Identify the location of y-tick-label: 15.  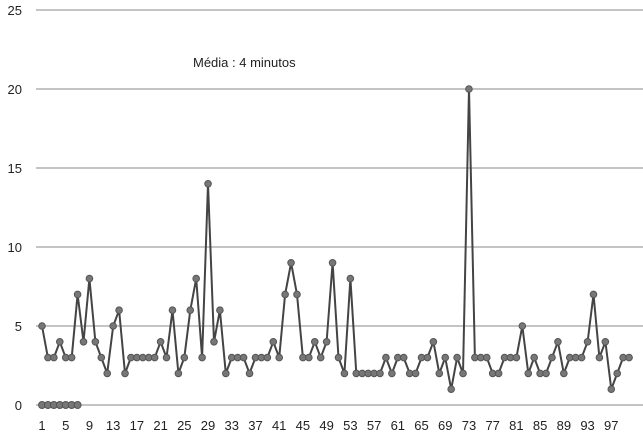
(15, 168).